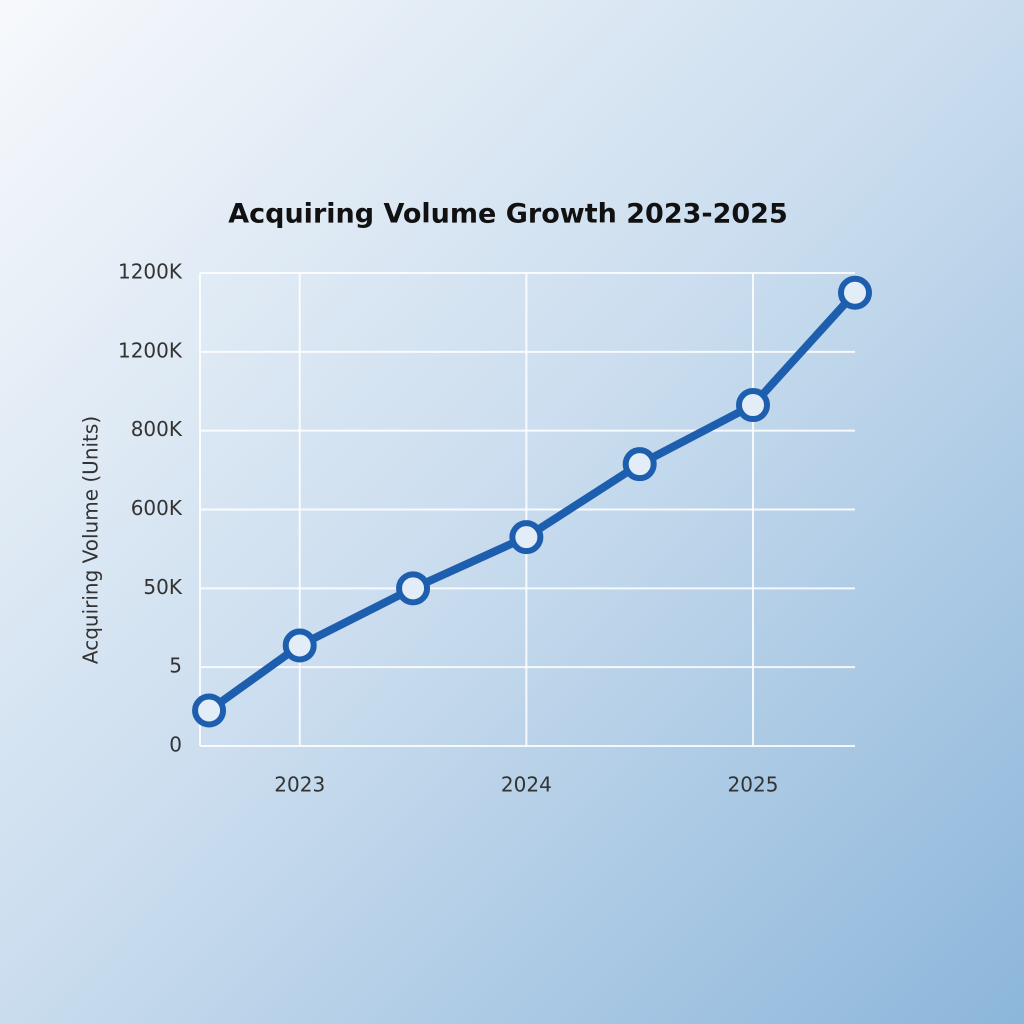 The width and height of the screenshot is (1024, 1024). Describe the element at coordinates (157, 429) in the screenshot. I see `y-tick-label: 800K` at that location.